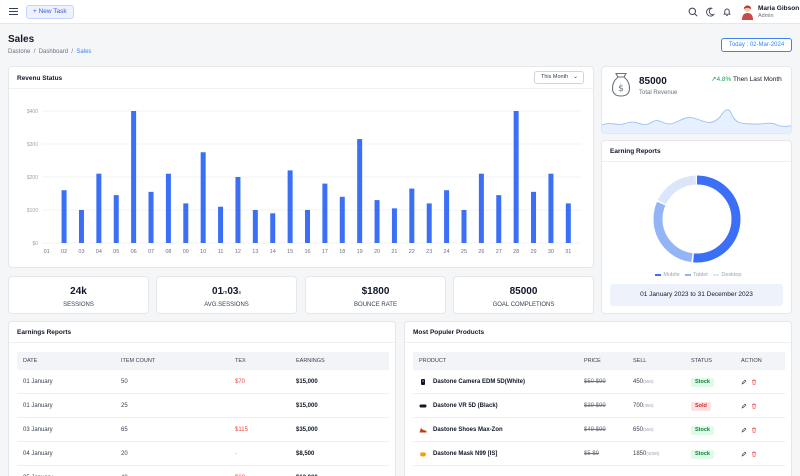 Image resolution: width=800 pixels, height=476 pixels. Describe the element at coordinates (756, 45) in the screenshot. I see `today-date-button: Today : 02-Mar-2024` at that location.